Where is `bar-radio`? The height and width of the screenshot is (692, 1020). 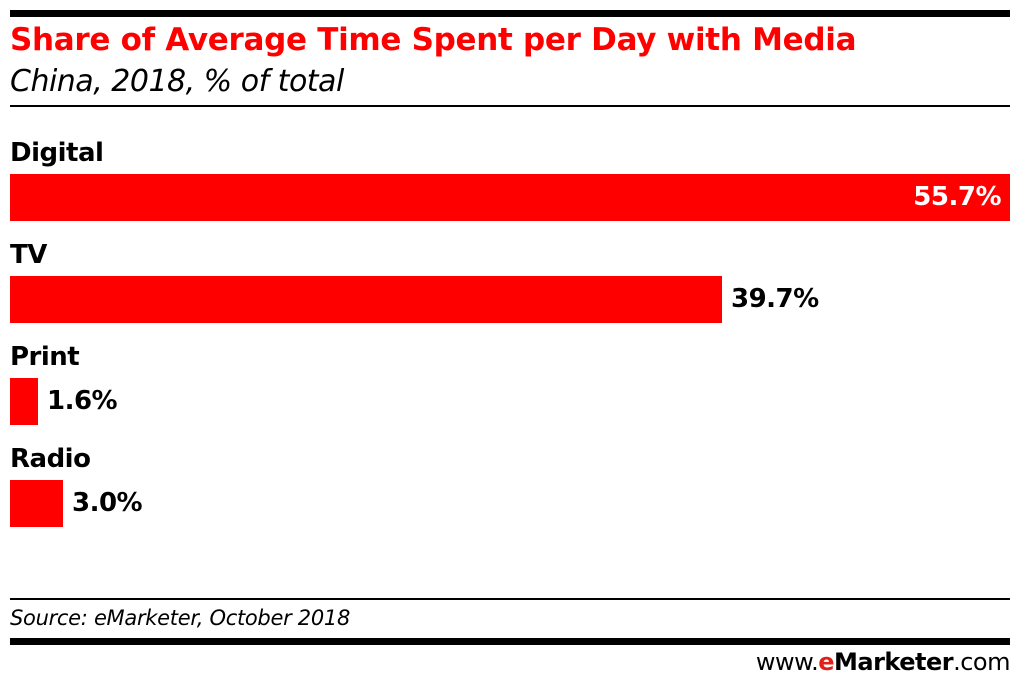 bar-radio is located at coordinates (36, 503).